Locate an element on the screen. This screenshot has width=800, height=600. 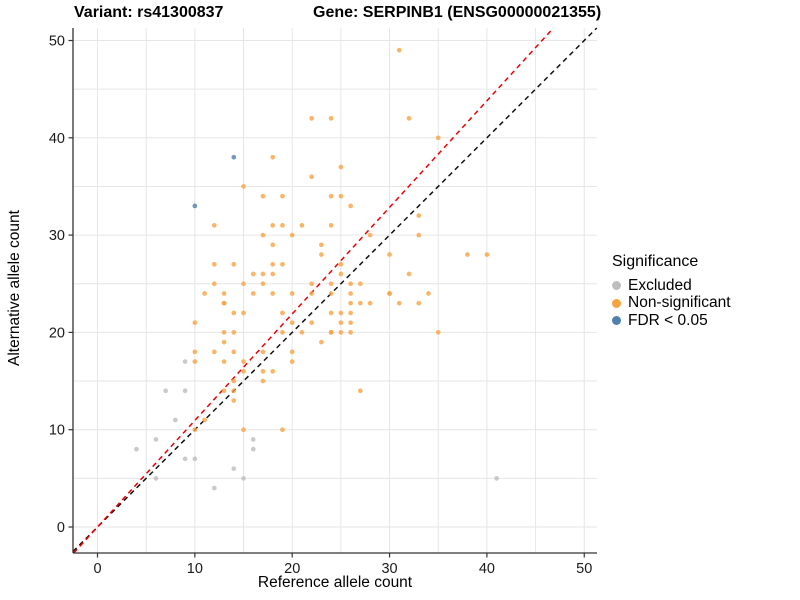
legend-item-excluded: Excluded is located at coordinates (671, 286).